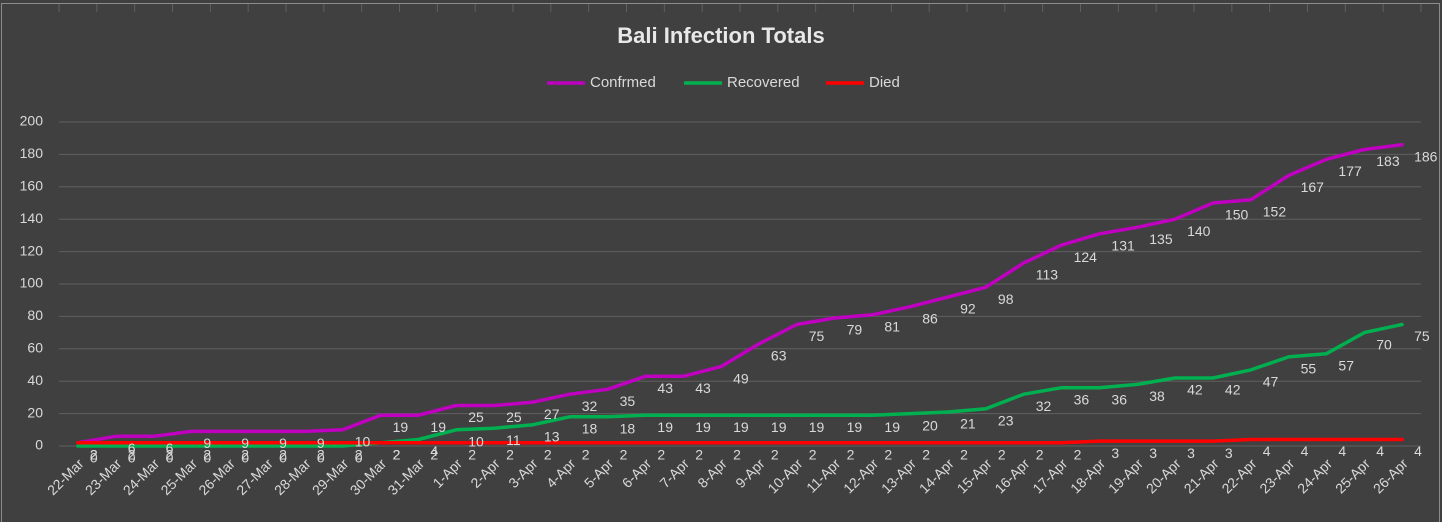 The image size is (1442, 522). Describe the element at coordinates (513, 440) in the screenshot. I see `data-label: 11` at that location.